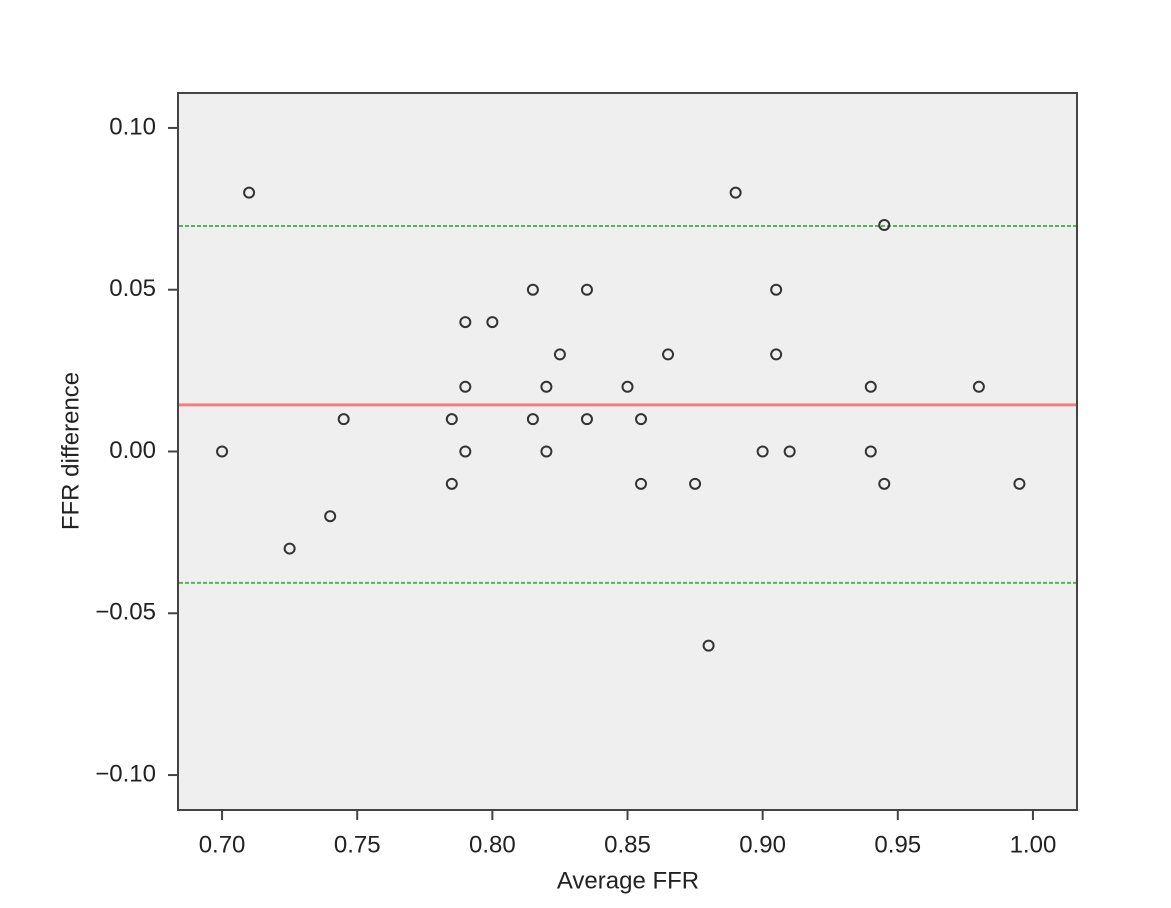 This screenshot has width=1171, height=908. What do you see at coordinates (132, 126) in the screenshot?
I see `y-tick-label: 0.10` at bounding box center [132, 126].